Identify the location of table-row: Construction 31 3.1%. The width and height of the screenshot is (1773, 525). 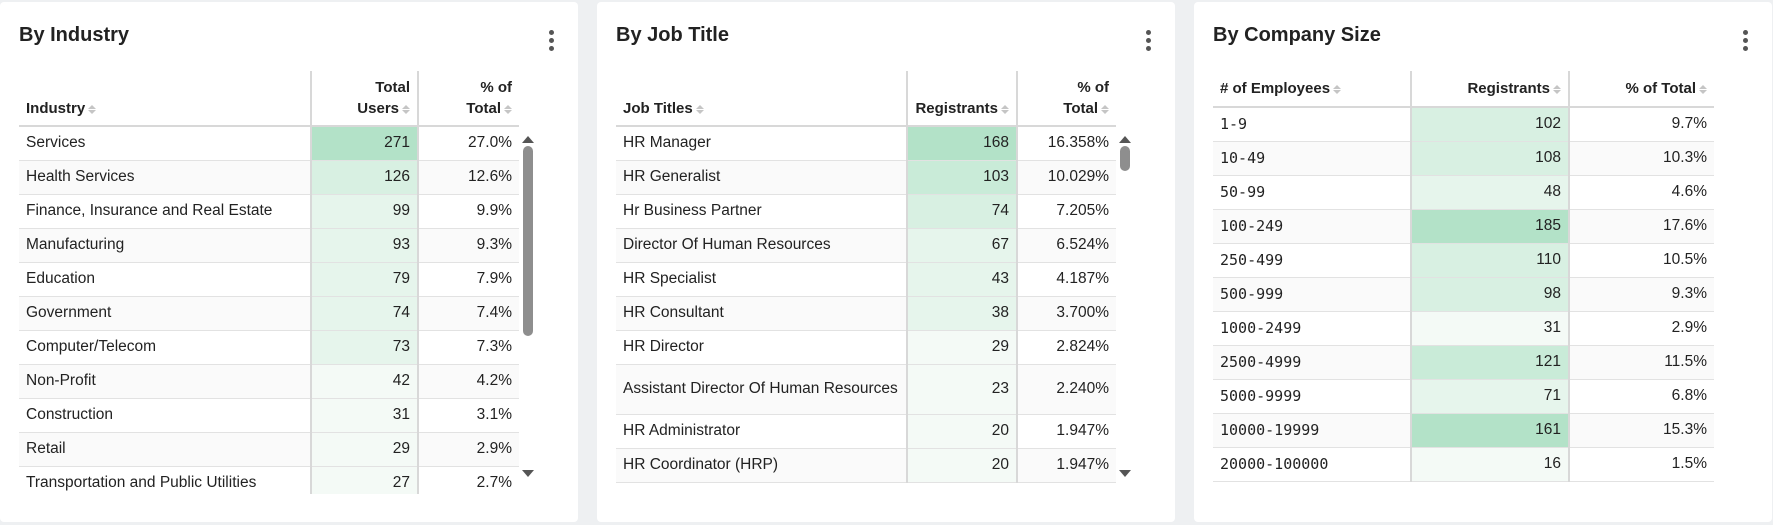
(269, 415).